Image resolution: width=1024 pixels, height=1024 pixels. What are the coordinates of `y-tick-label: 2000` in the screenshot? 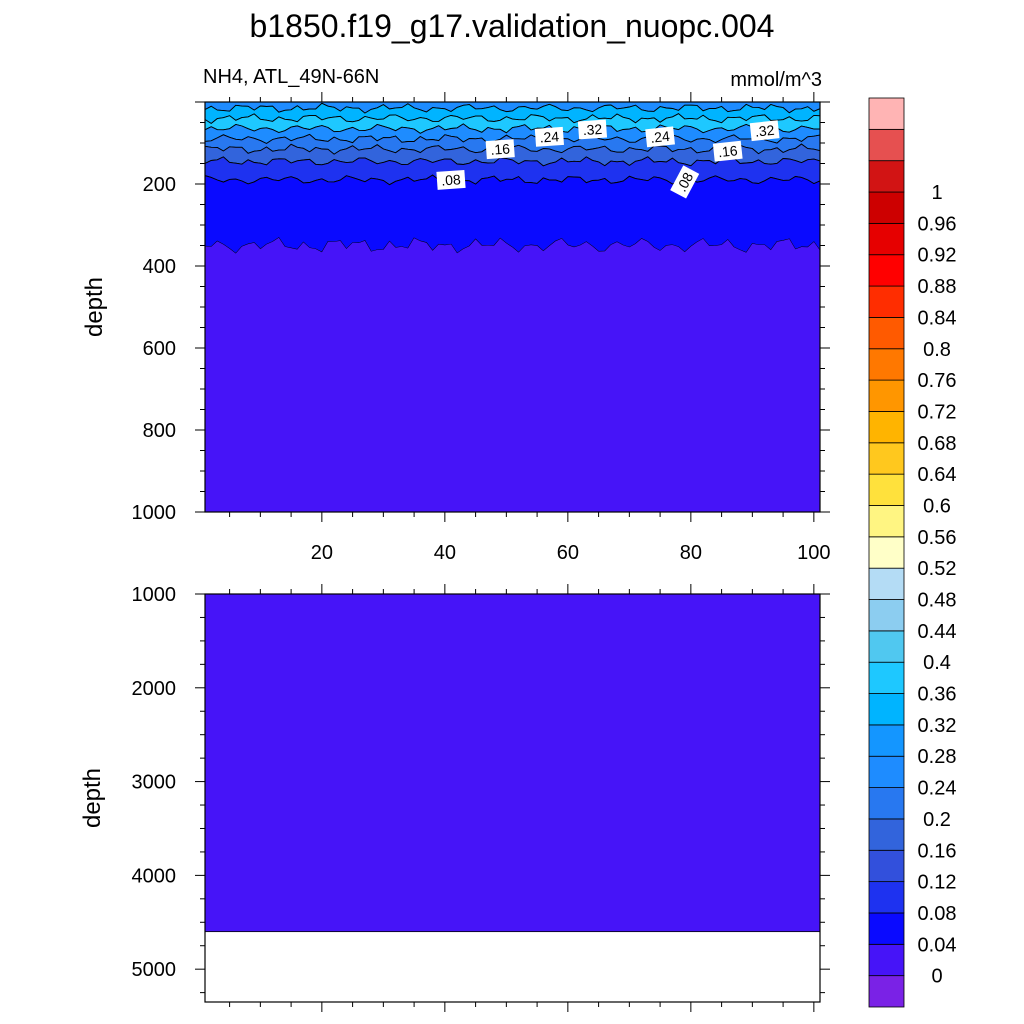 It's located at (154, 689).